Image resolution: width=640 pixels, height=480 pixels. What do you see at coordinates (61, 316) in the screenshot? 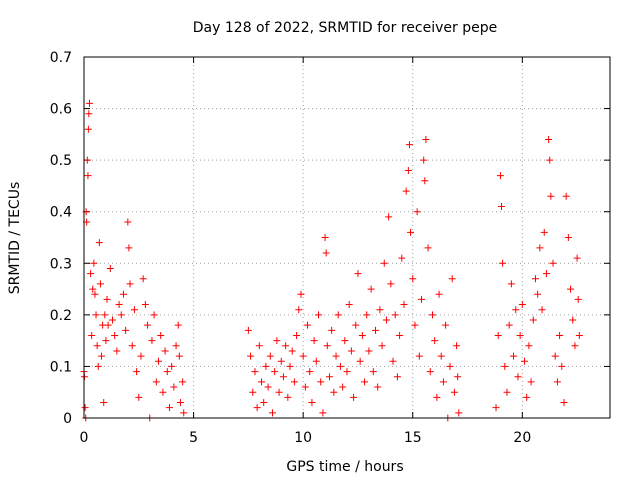
I see `y-tick-label: 0.2` at bounding box center [61, 316].